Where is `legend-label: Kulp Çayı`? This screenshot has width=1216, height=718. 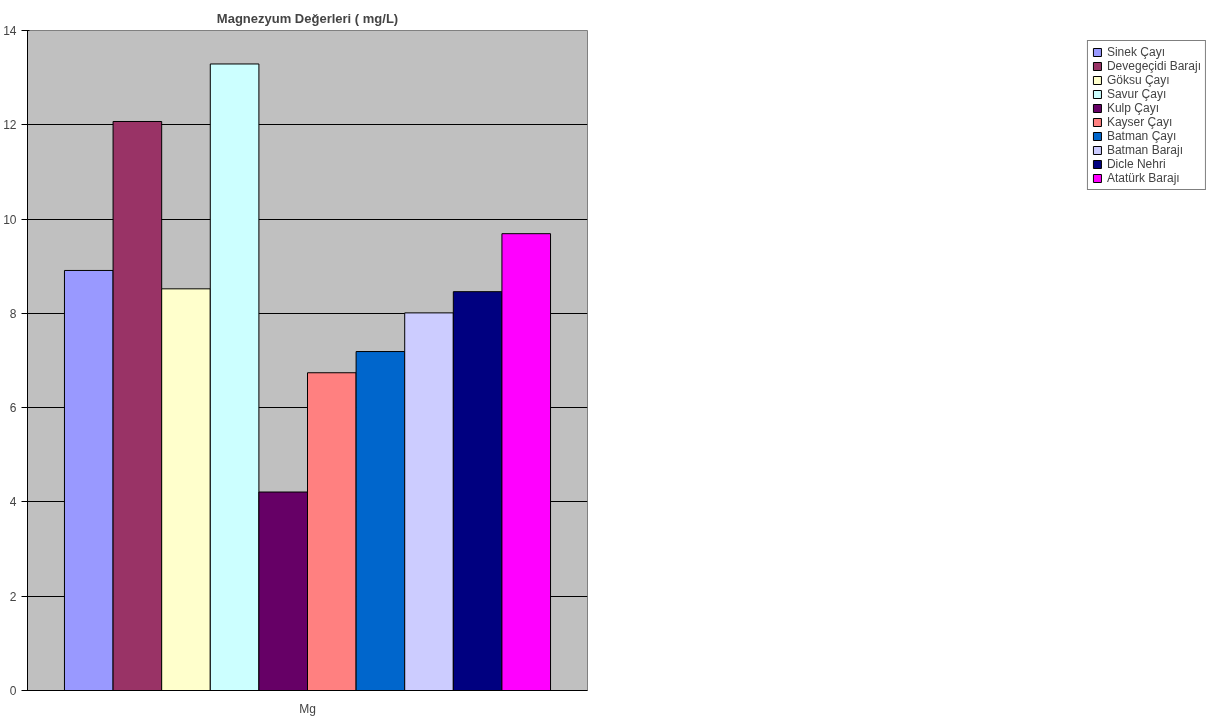
legend-label: Kulp Çayı is located at coordinates (1132, 108).